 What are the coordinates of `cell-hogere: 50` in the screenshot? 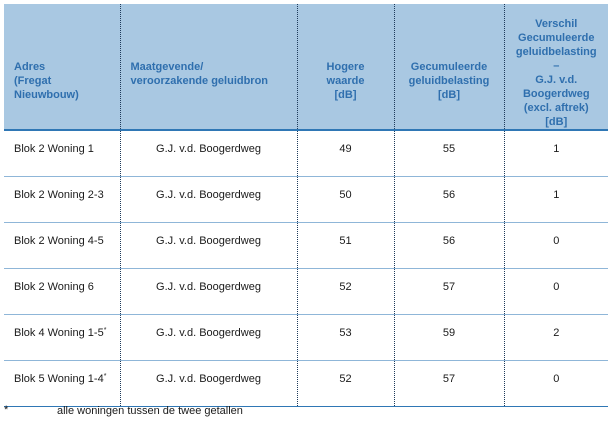 It's located at (345, 199).